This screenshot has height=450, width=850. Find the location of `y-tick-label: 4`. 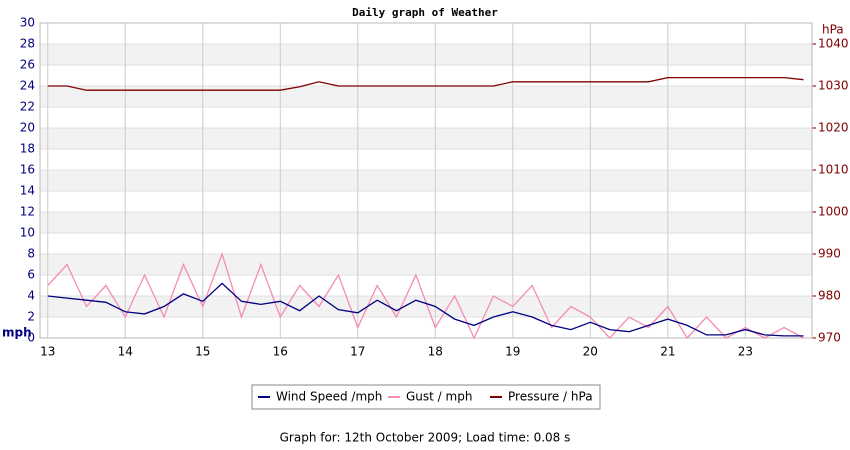

y-tick-label: 4 is located at coordinates (31, 296).